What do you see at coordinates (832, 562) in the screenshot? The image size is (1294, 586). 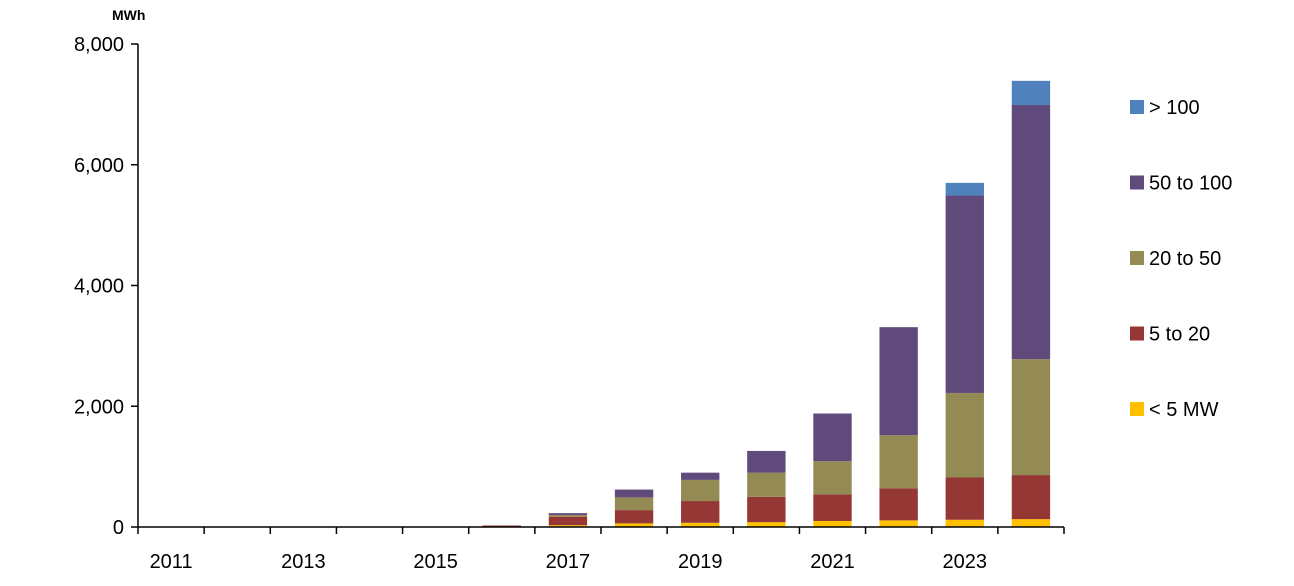 I see `x-tick-label: 2021` at bounding box center [832, 562].